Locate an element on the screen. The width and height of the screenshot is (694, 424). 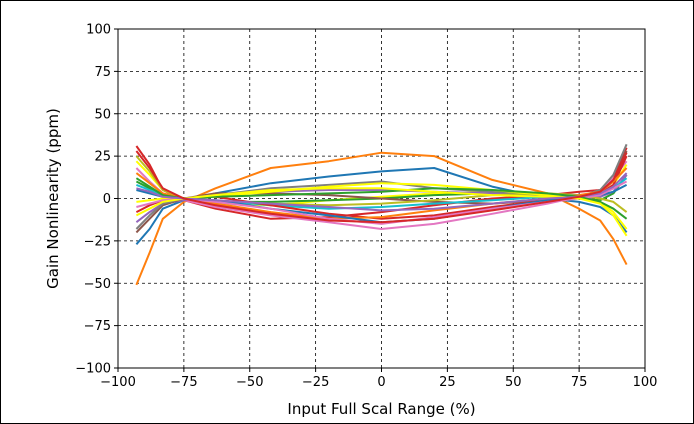
y-tick-label: −50 is located at coordinates (97, 284).